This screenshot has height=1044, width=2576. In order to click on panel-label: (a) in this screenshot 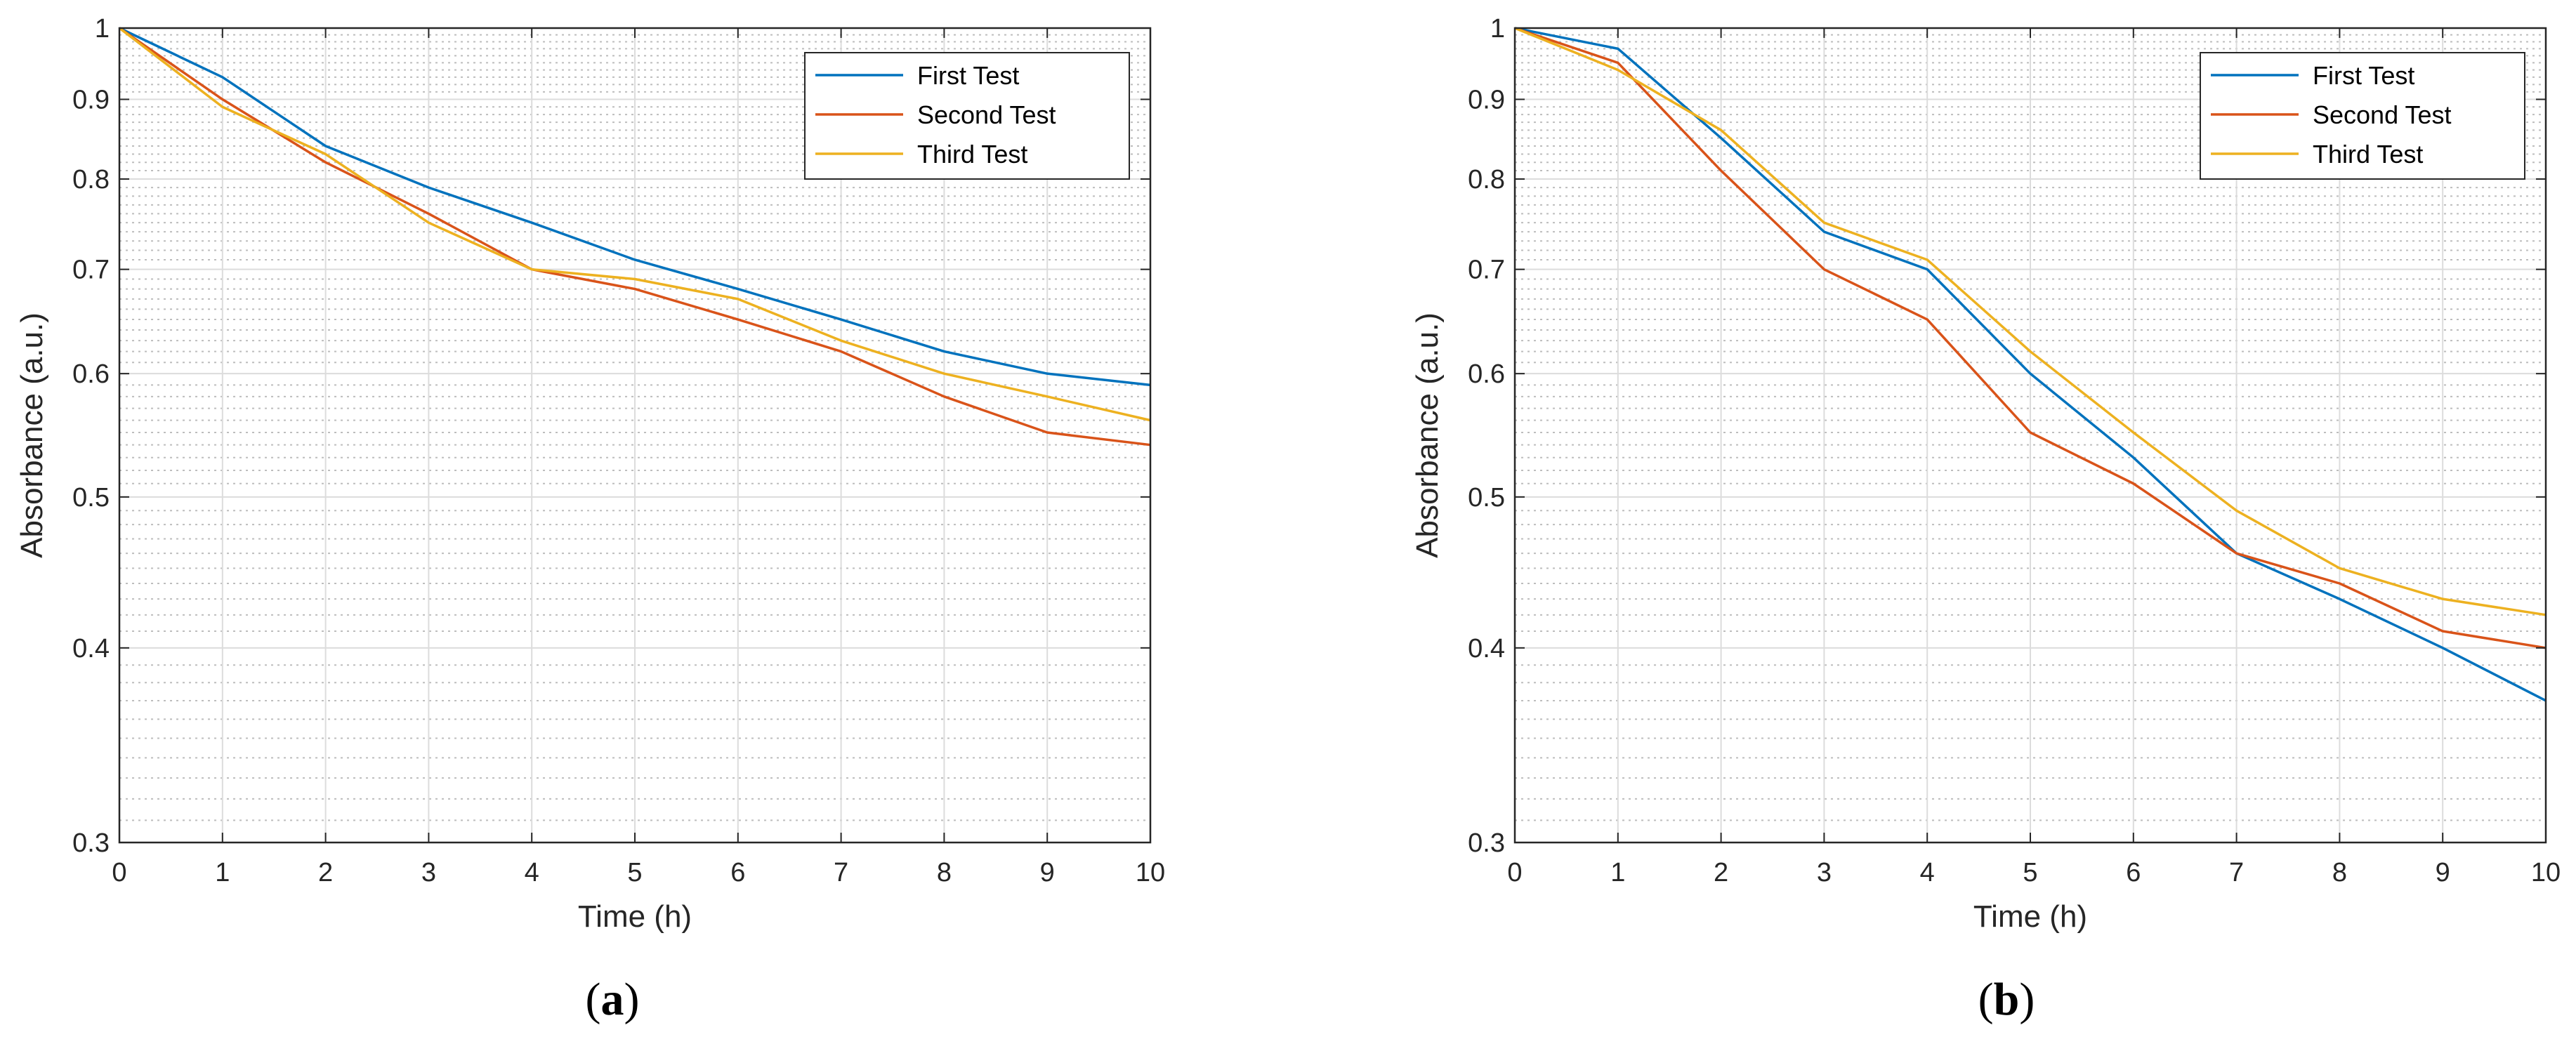, I will do `click(613, 999)`.